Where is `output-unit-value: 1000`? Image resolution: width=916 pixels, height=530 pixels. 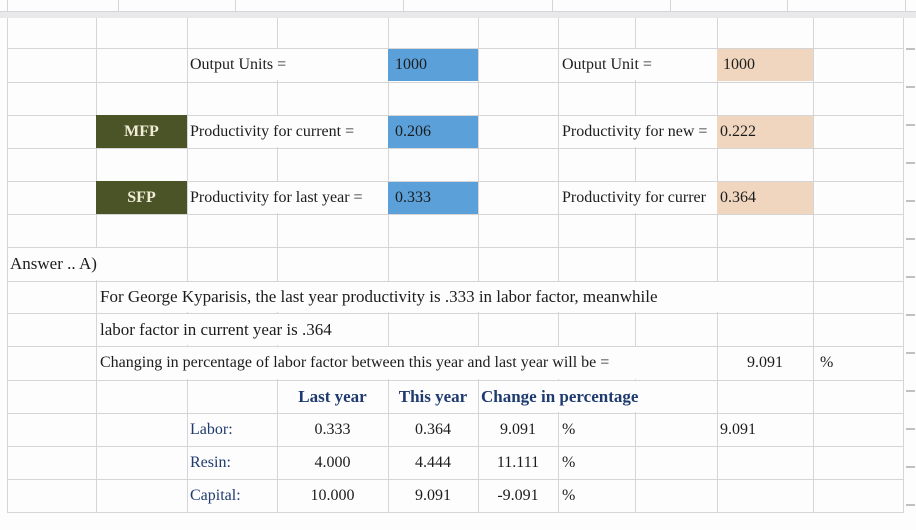
output-unit-value: 1000 is located at coordinates (739, 64).